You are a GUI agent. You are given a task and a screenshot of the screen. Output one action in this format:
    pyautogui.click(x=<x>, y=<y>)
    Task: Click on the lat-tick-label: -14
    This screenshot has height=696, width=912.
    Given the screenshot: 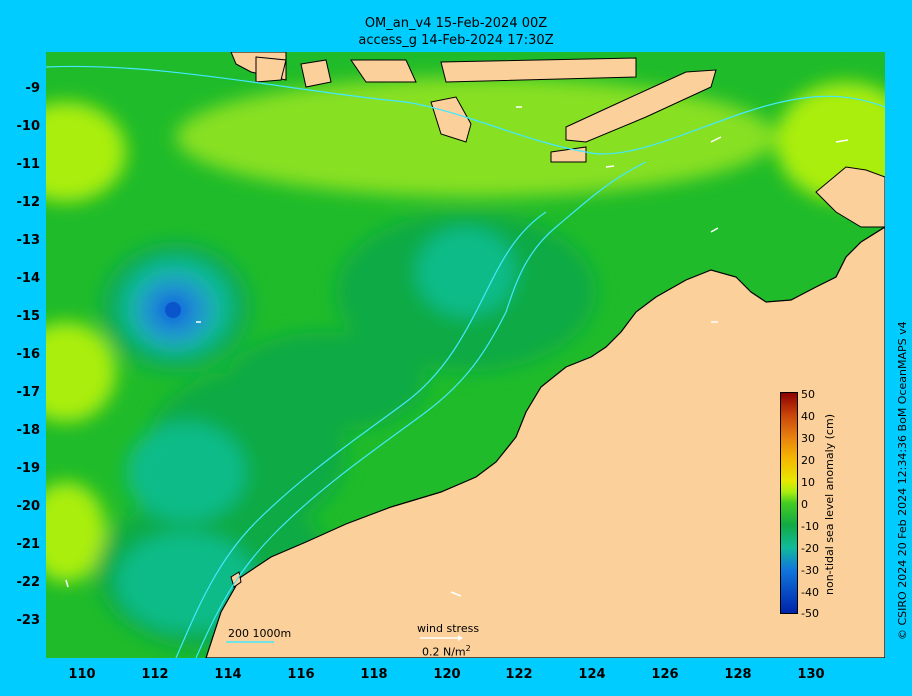 What is the action you would take?
    pyautogui.click(x=28, y=278)
    